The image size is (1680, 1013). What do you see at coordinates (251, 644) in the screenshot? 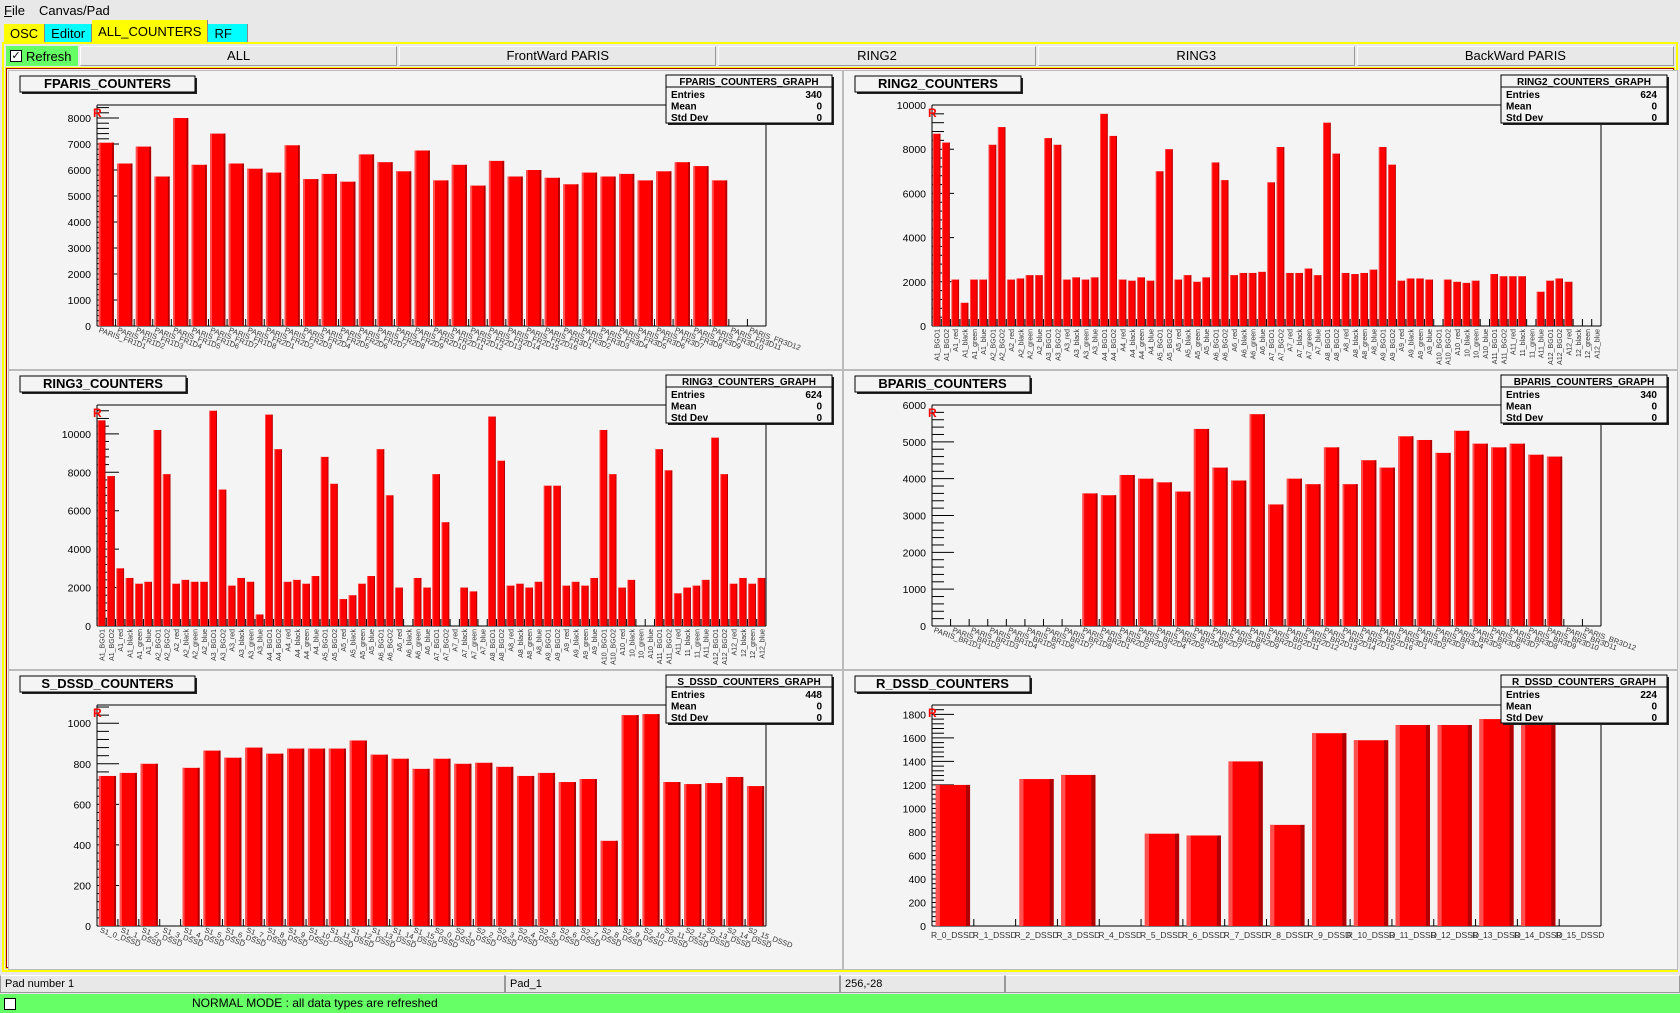
I see `svg-text: A3_green` at bounding box center [251, 644].